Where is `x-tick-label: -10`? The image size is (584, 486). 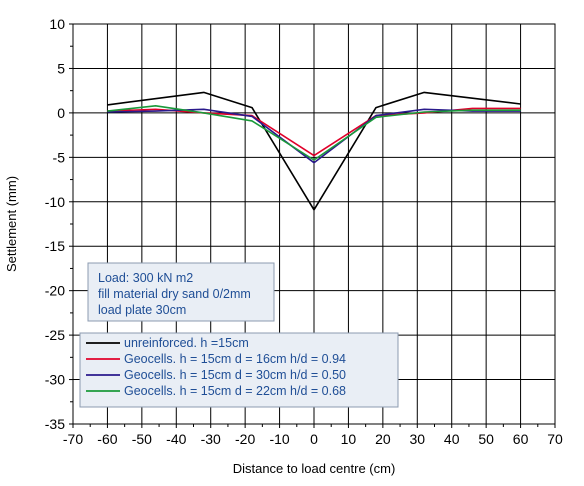 x-tick-label: -10 is located at coordinates (279, 439).